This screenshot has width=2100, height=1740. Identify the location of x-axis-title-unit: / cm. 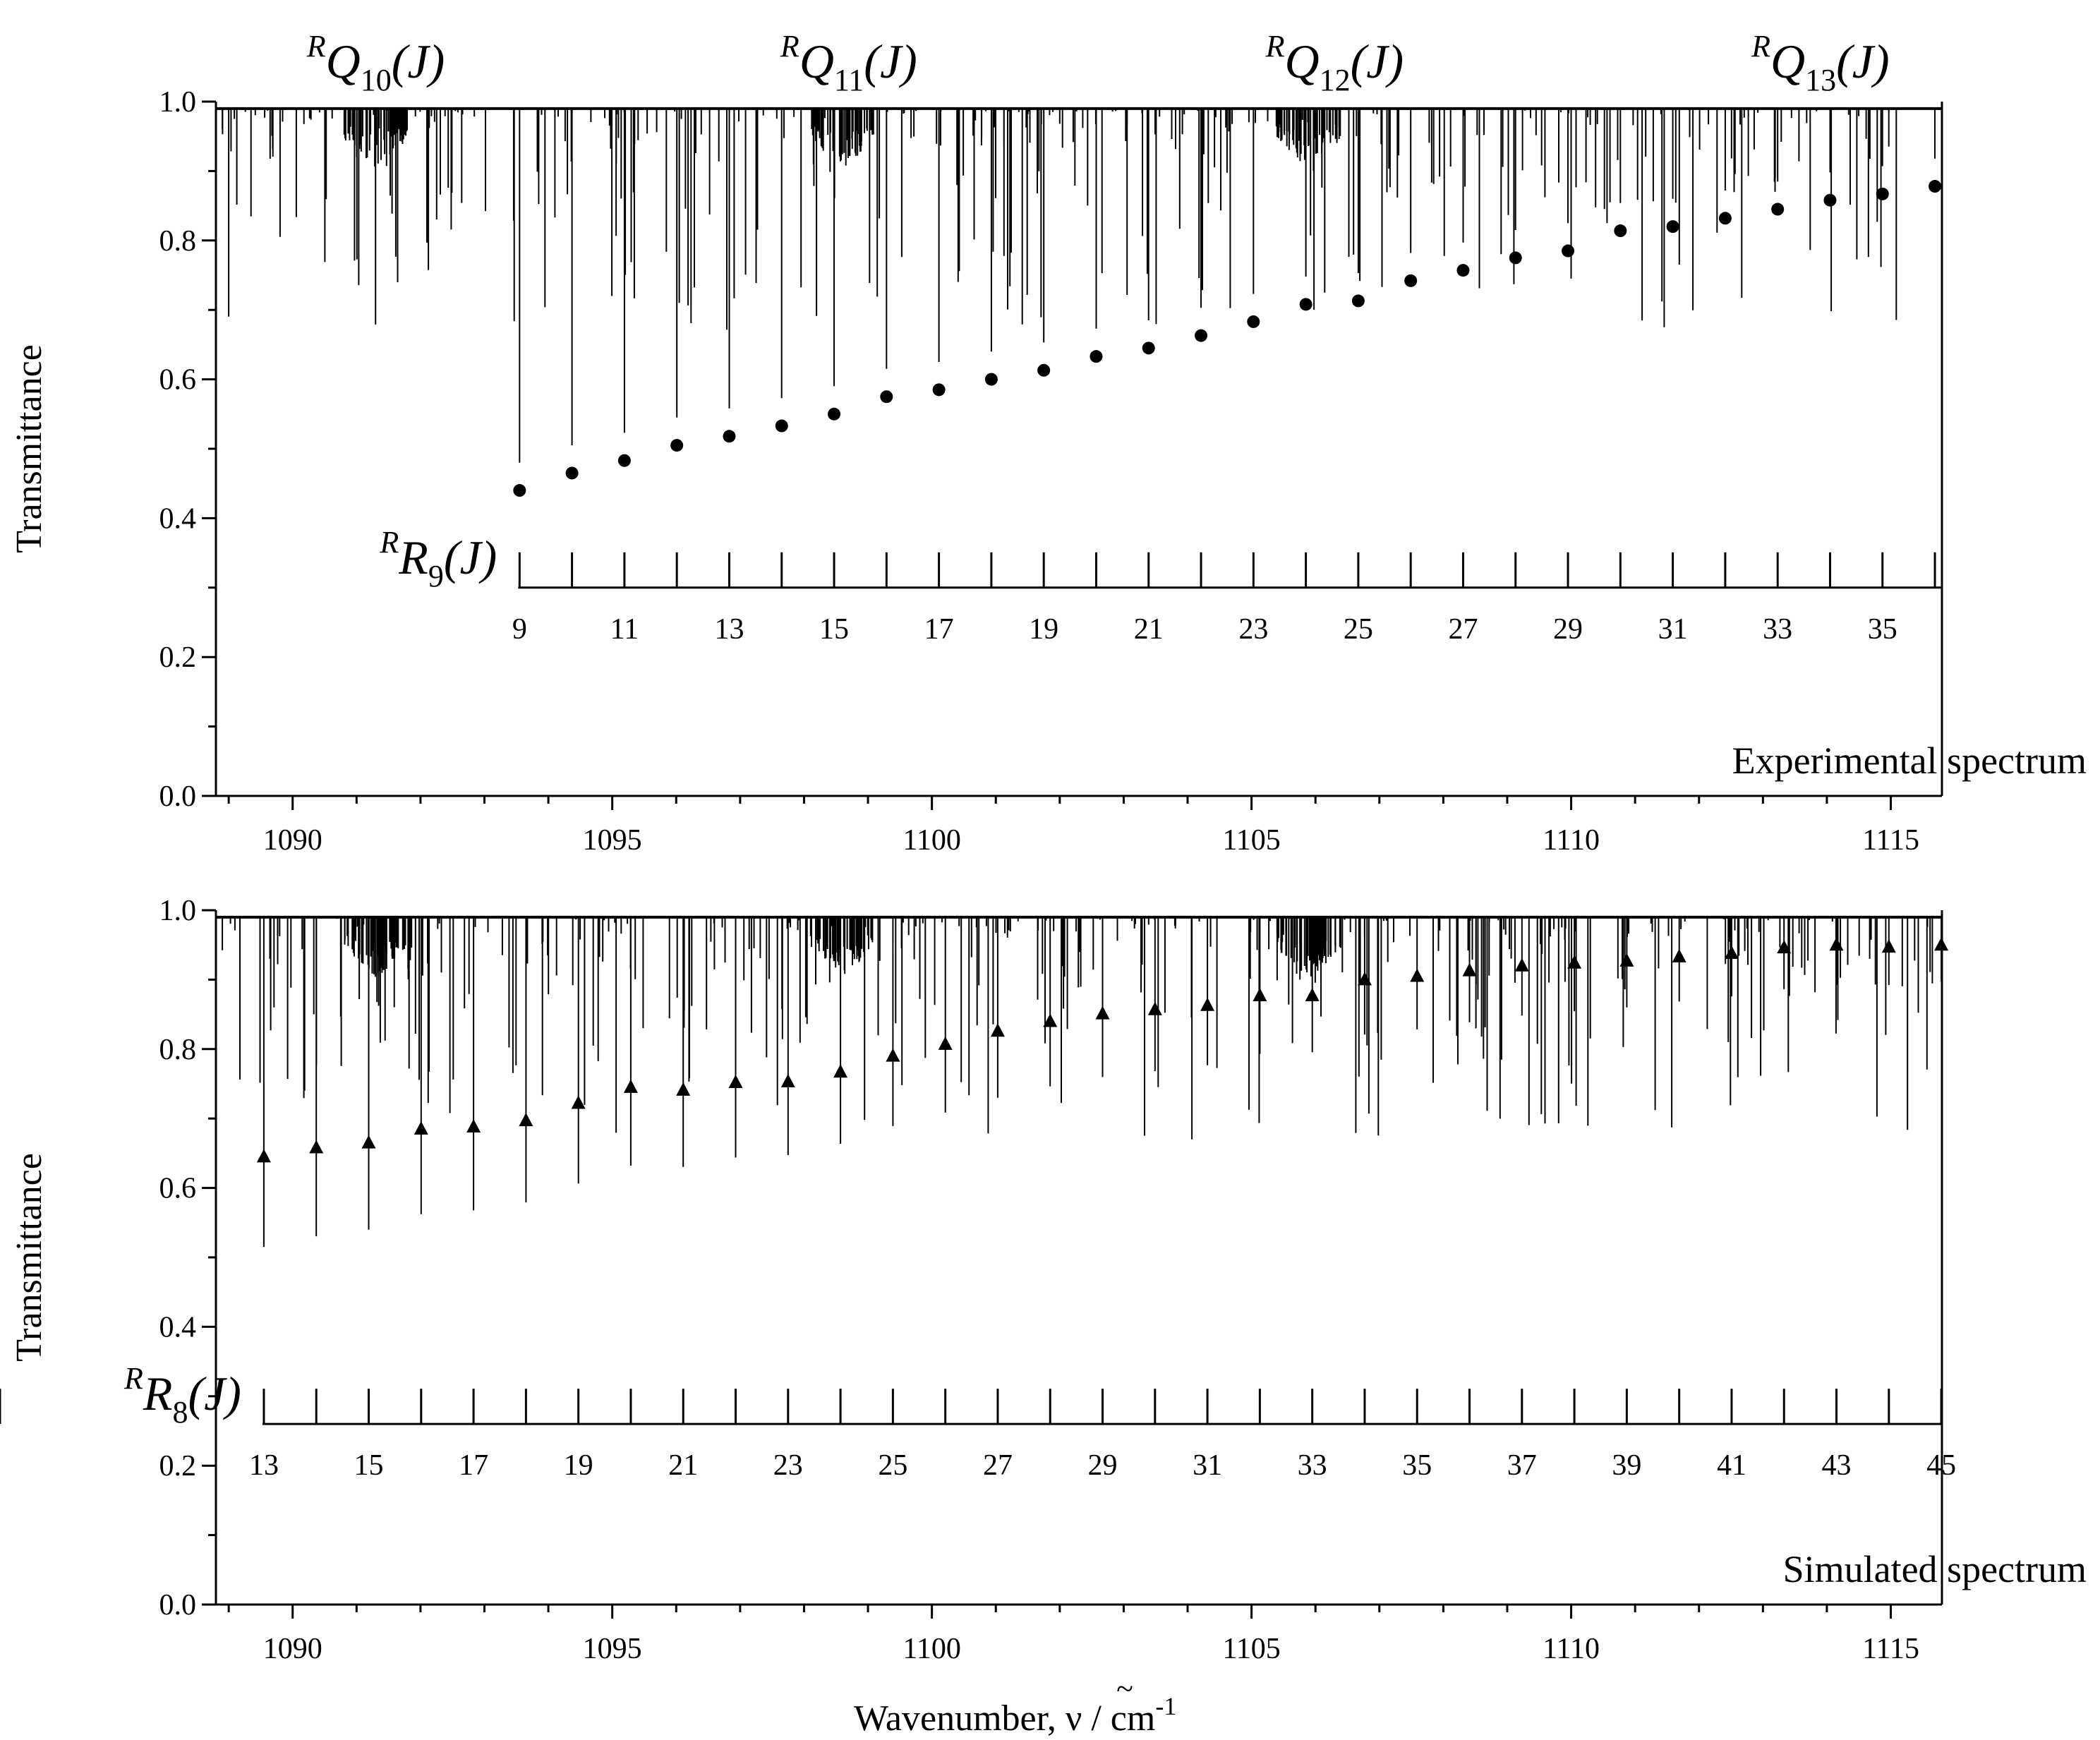
(1118, 1718).